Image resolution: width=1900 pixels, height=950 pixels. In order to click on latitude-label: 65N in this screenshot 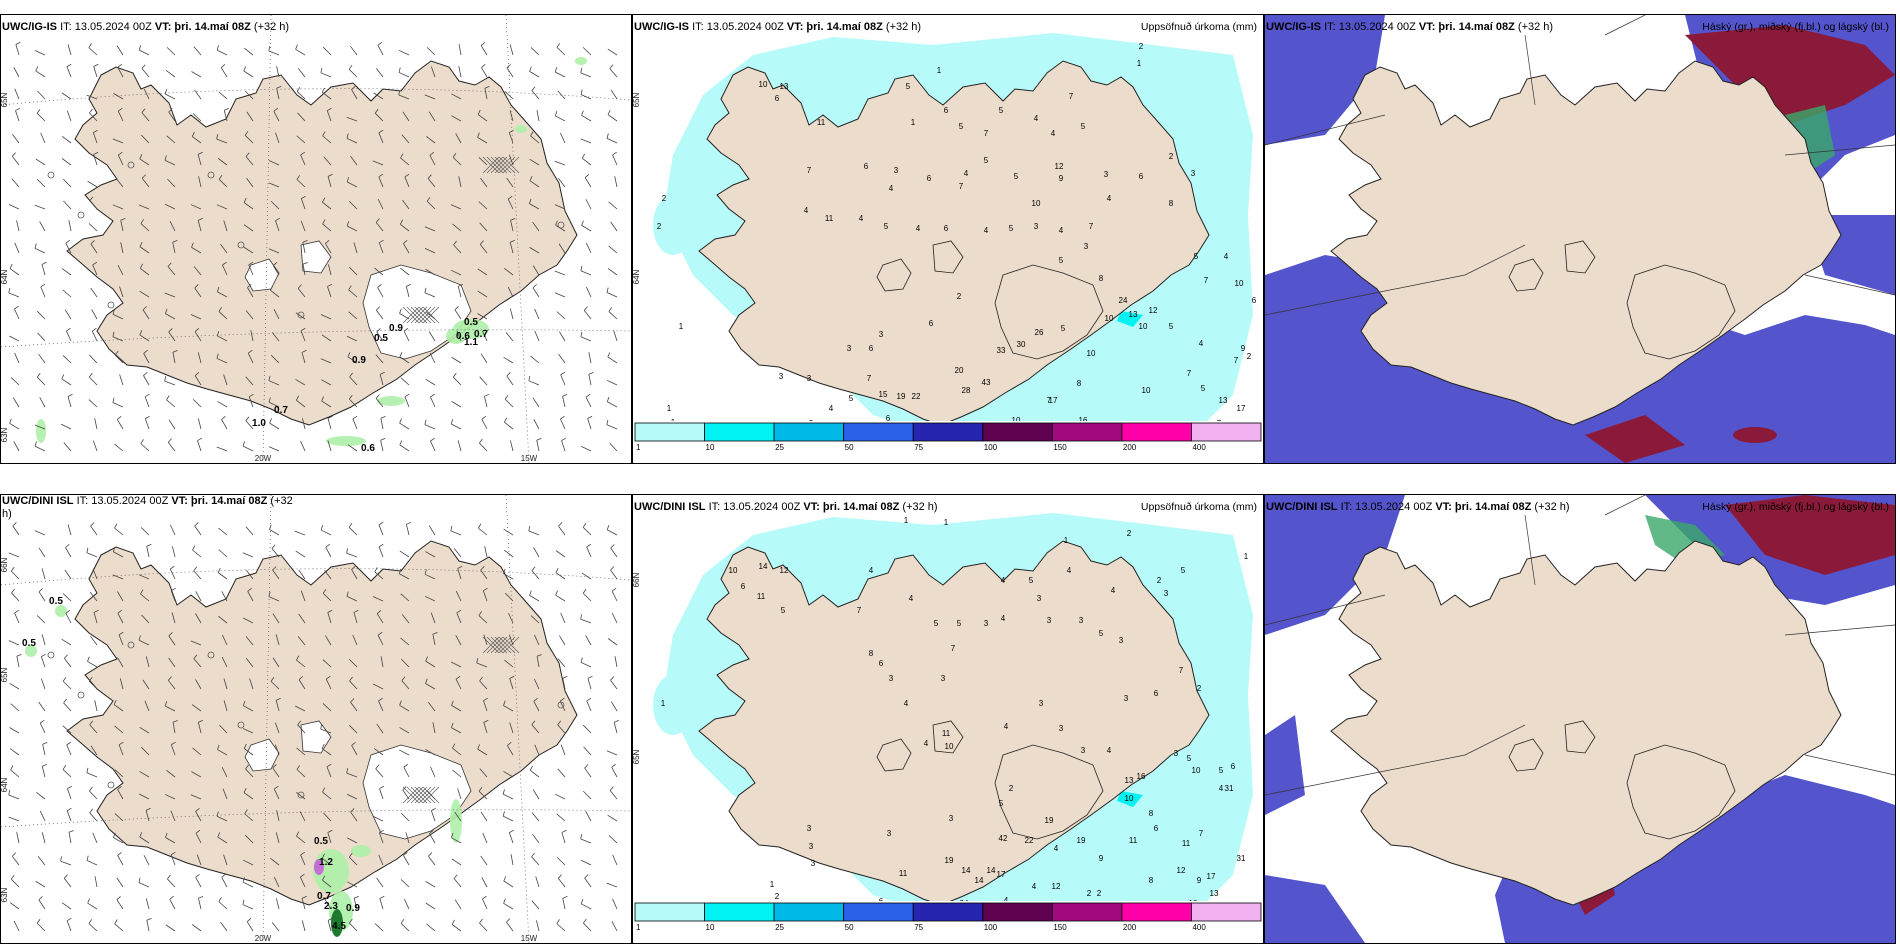, I will do `click(637, 99)`.